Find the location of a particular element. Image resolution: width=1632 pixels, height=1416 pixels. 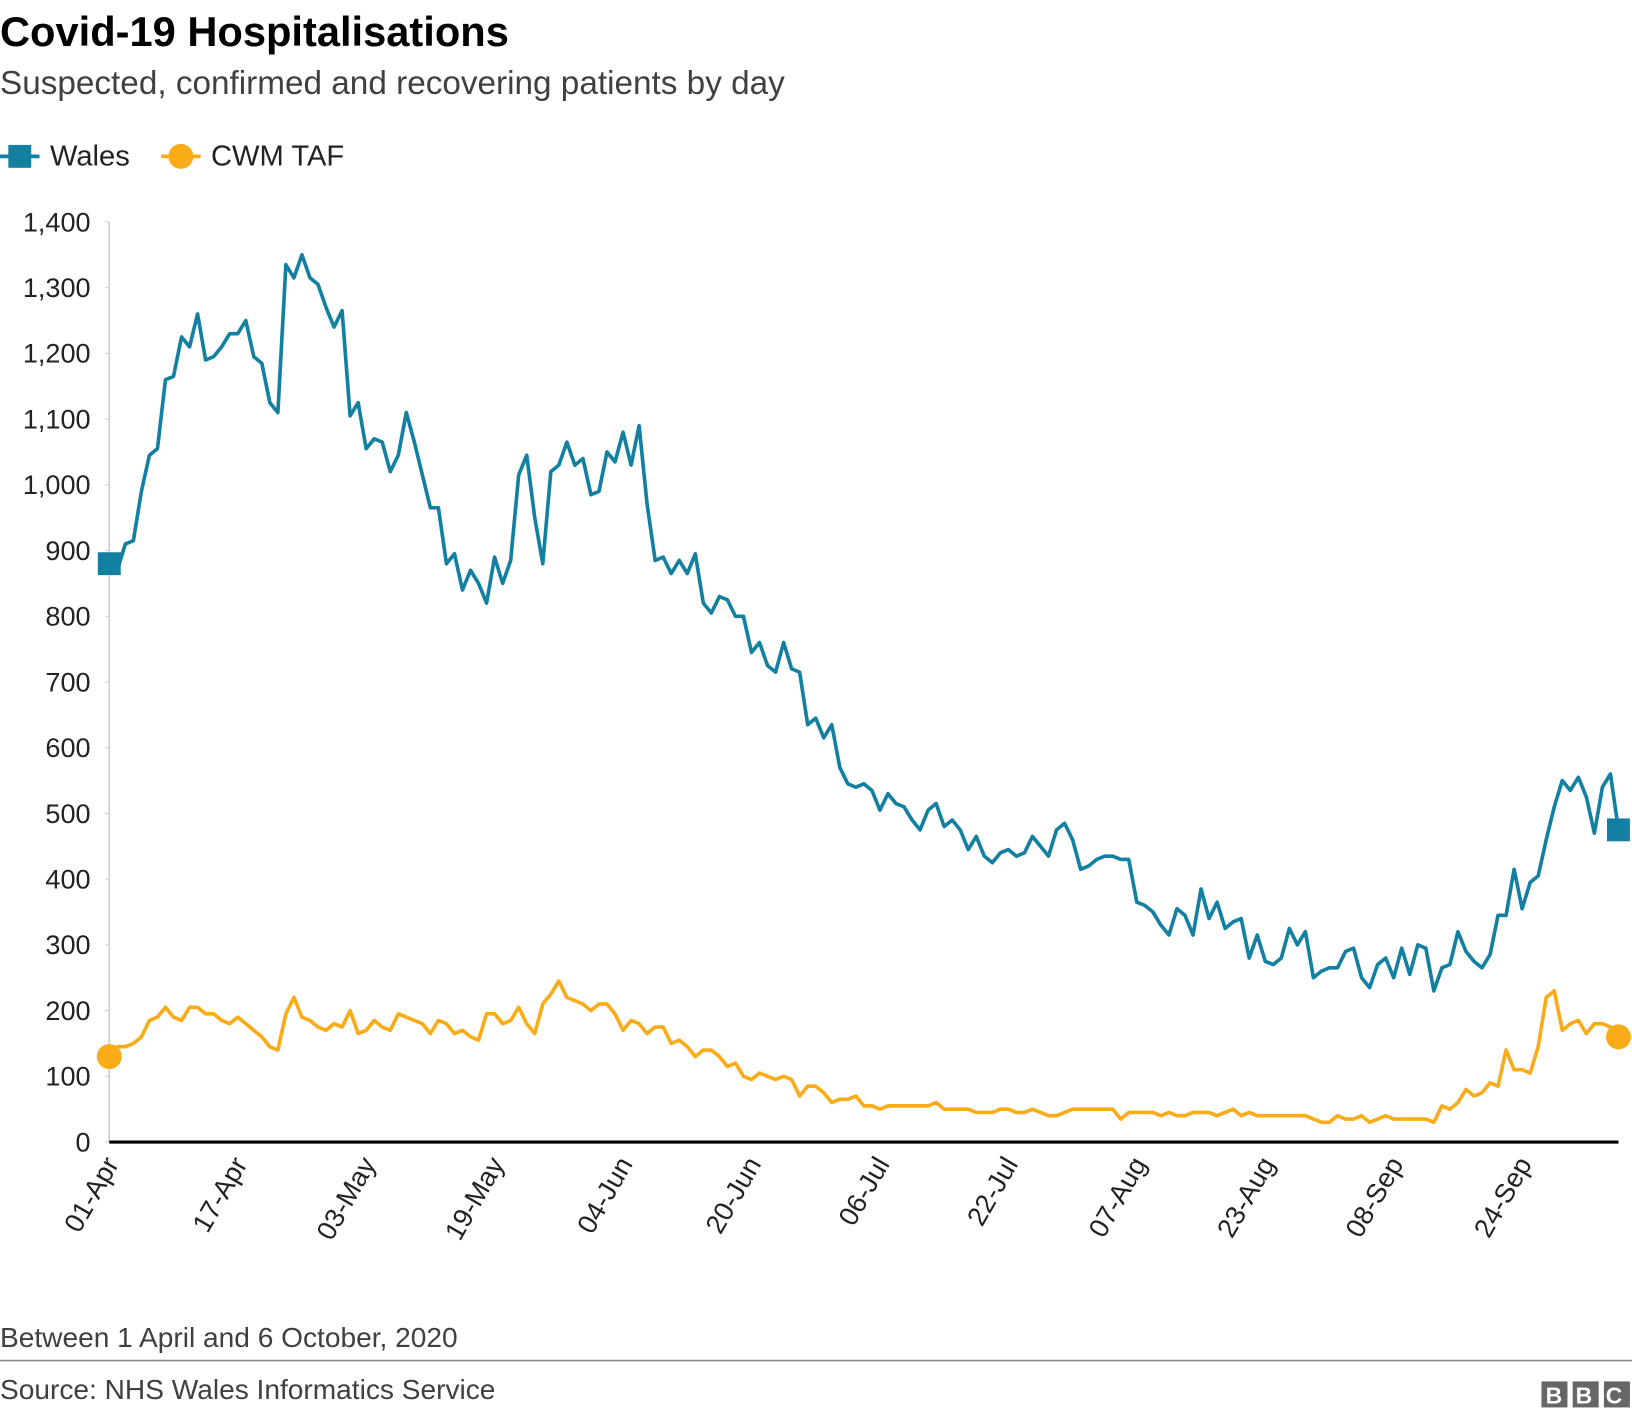

y-tick-label: 1,000 is located at coordinates (57, 485).